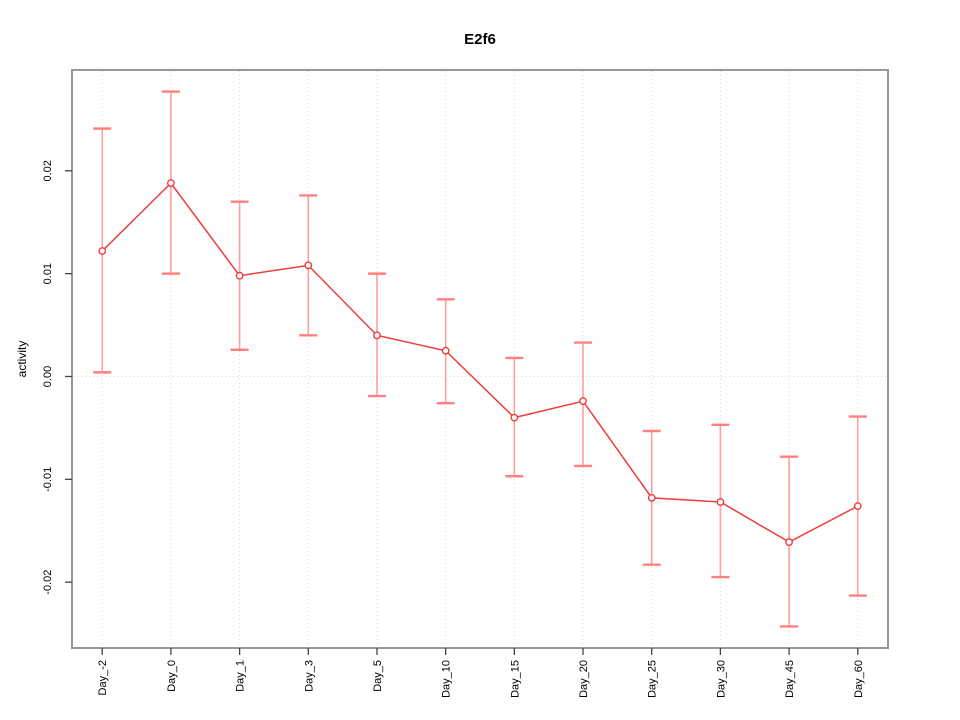  What do you see at coordinates (172, 676) in the screenshot?
I see `x-axis-tick-label: Day_0` at bounding box center [172, 676].